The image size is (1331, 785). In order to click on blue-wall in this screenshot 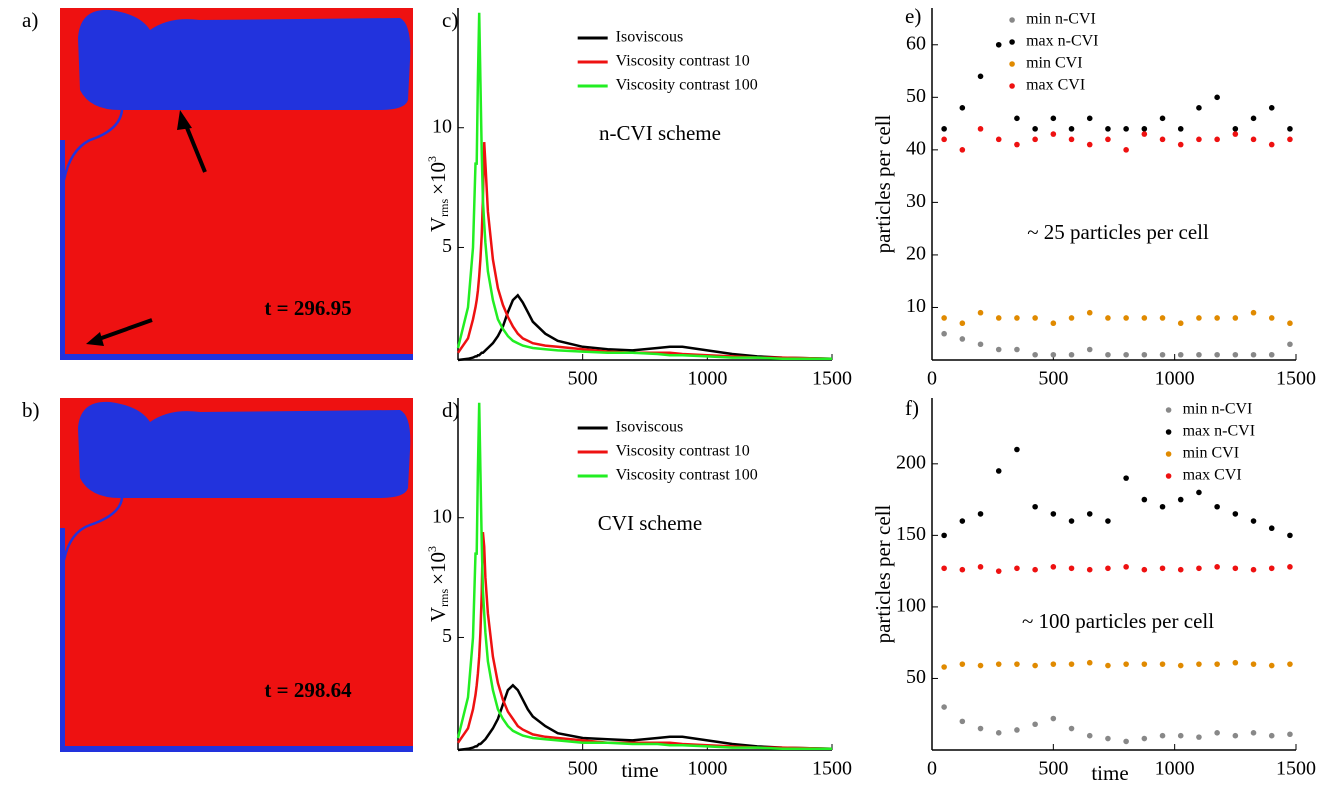, I will do `click(62, 250)`.